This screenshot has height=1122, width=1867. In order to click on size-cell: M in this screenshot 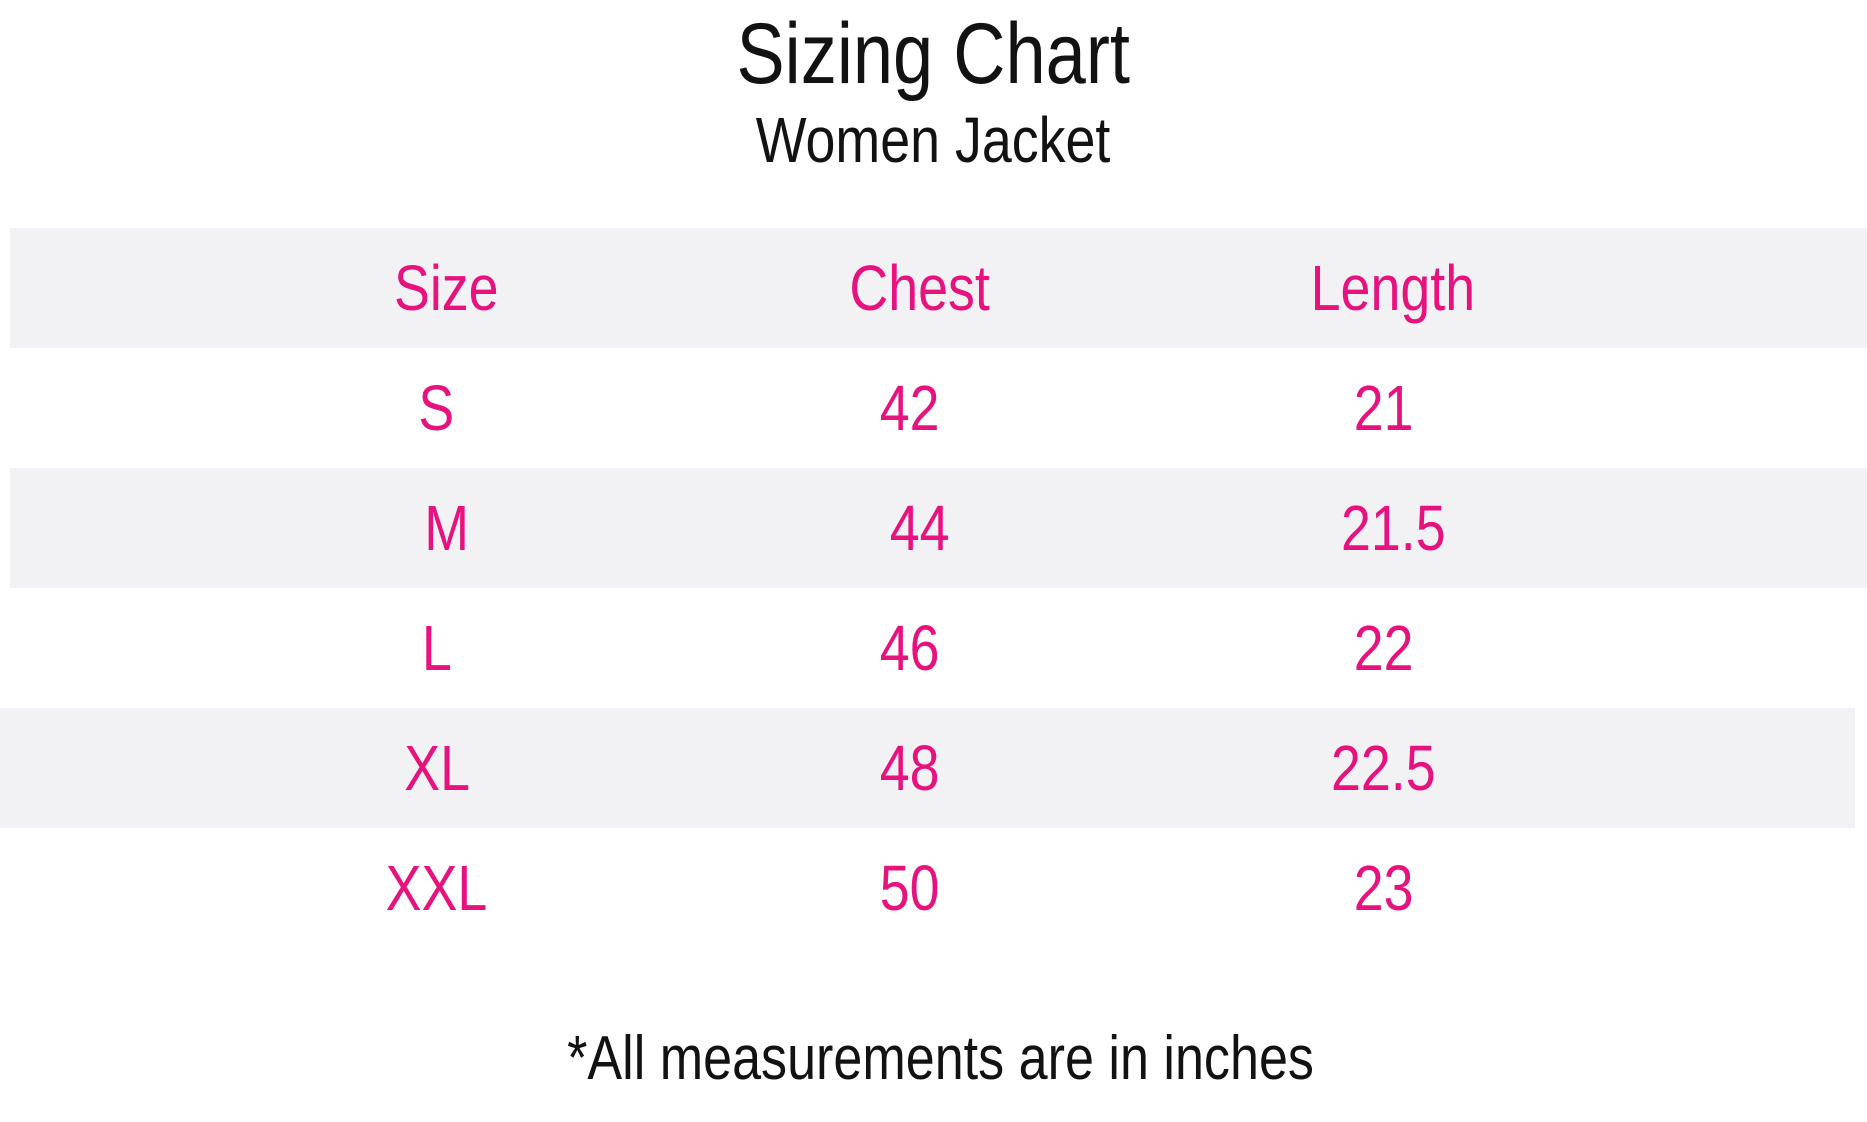, I will do `click(447, 528)`.